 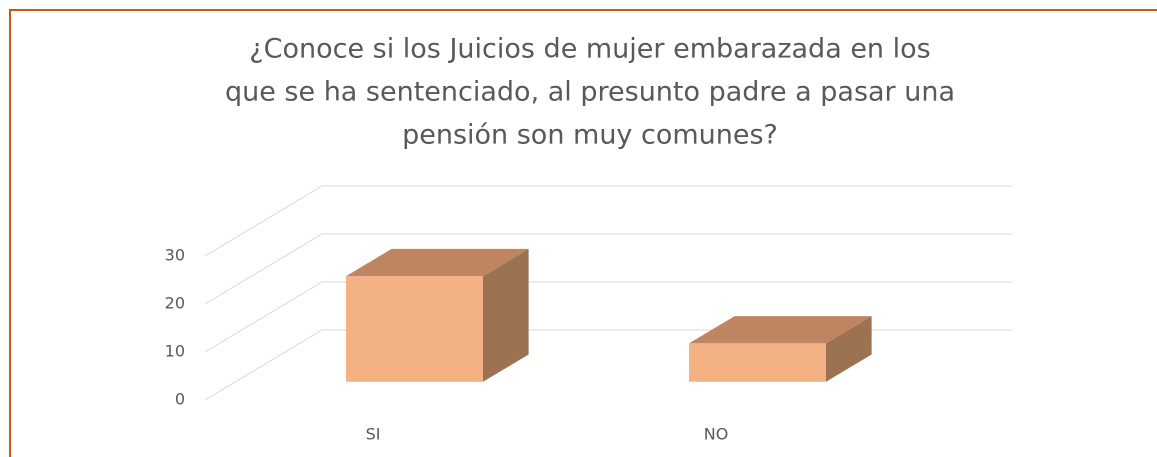 I want to click on x-tick-label: SI, so click(x=373, y=434).